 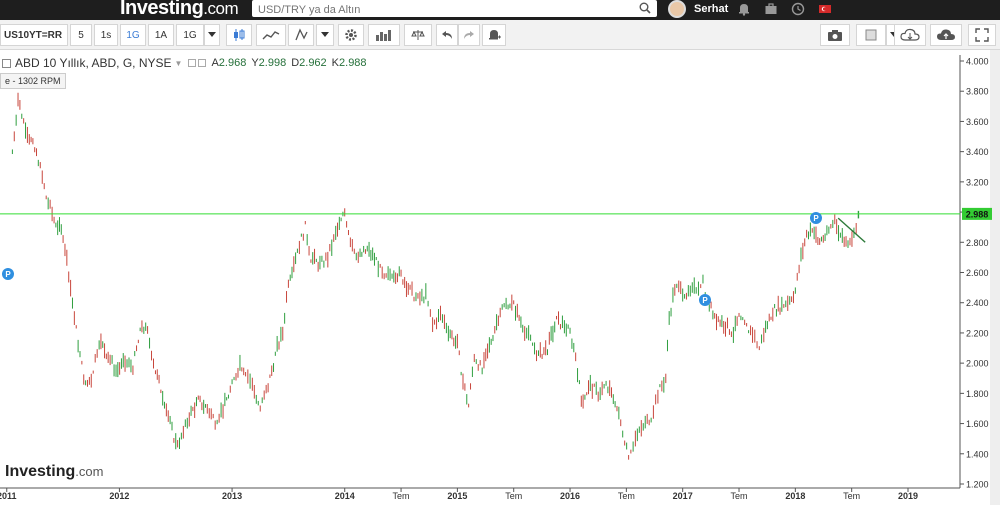 I want to click on site-logo: Investing.com, so click(x=179, y=9).